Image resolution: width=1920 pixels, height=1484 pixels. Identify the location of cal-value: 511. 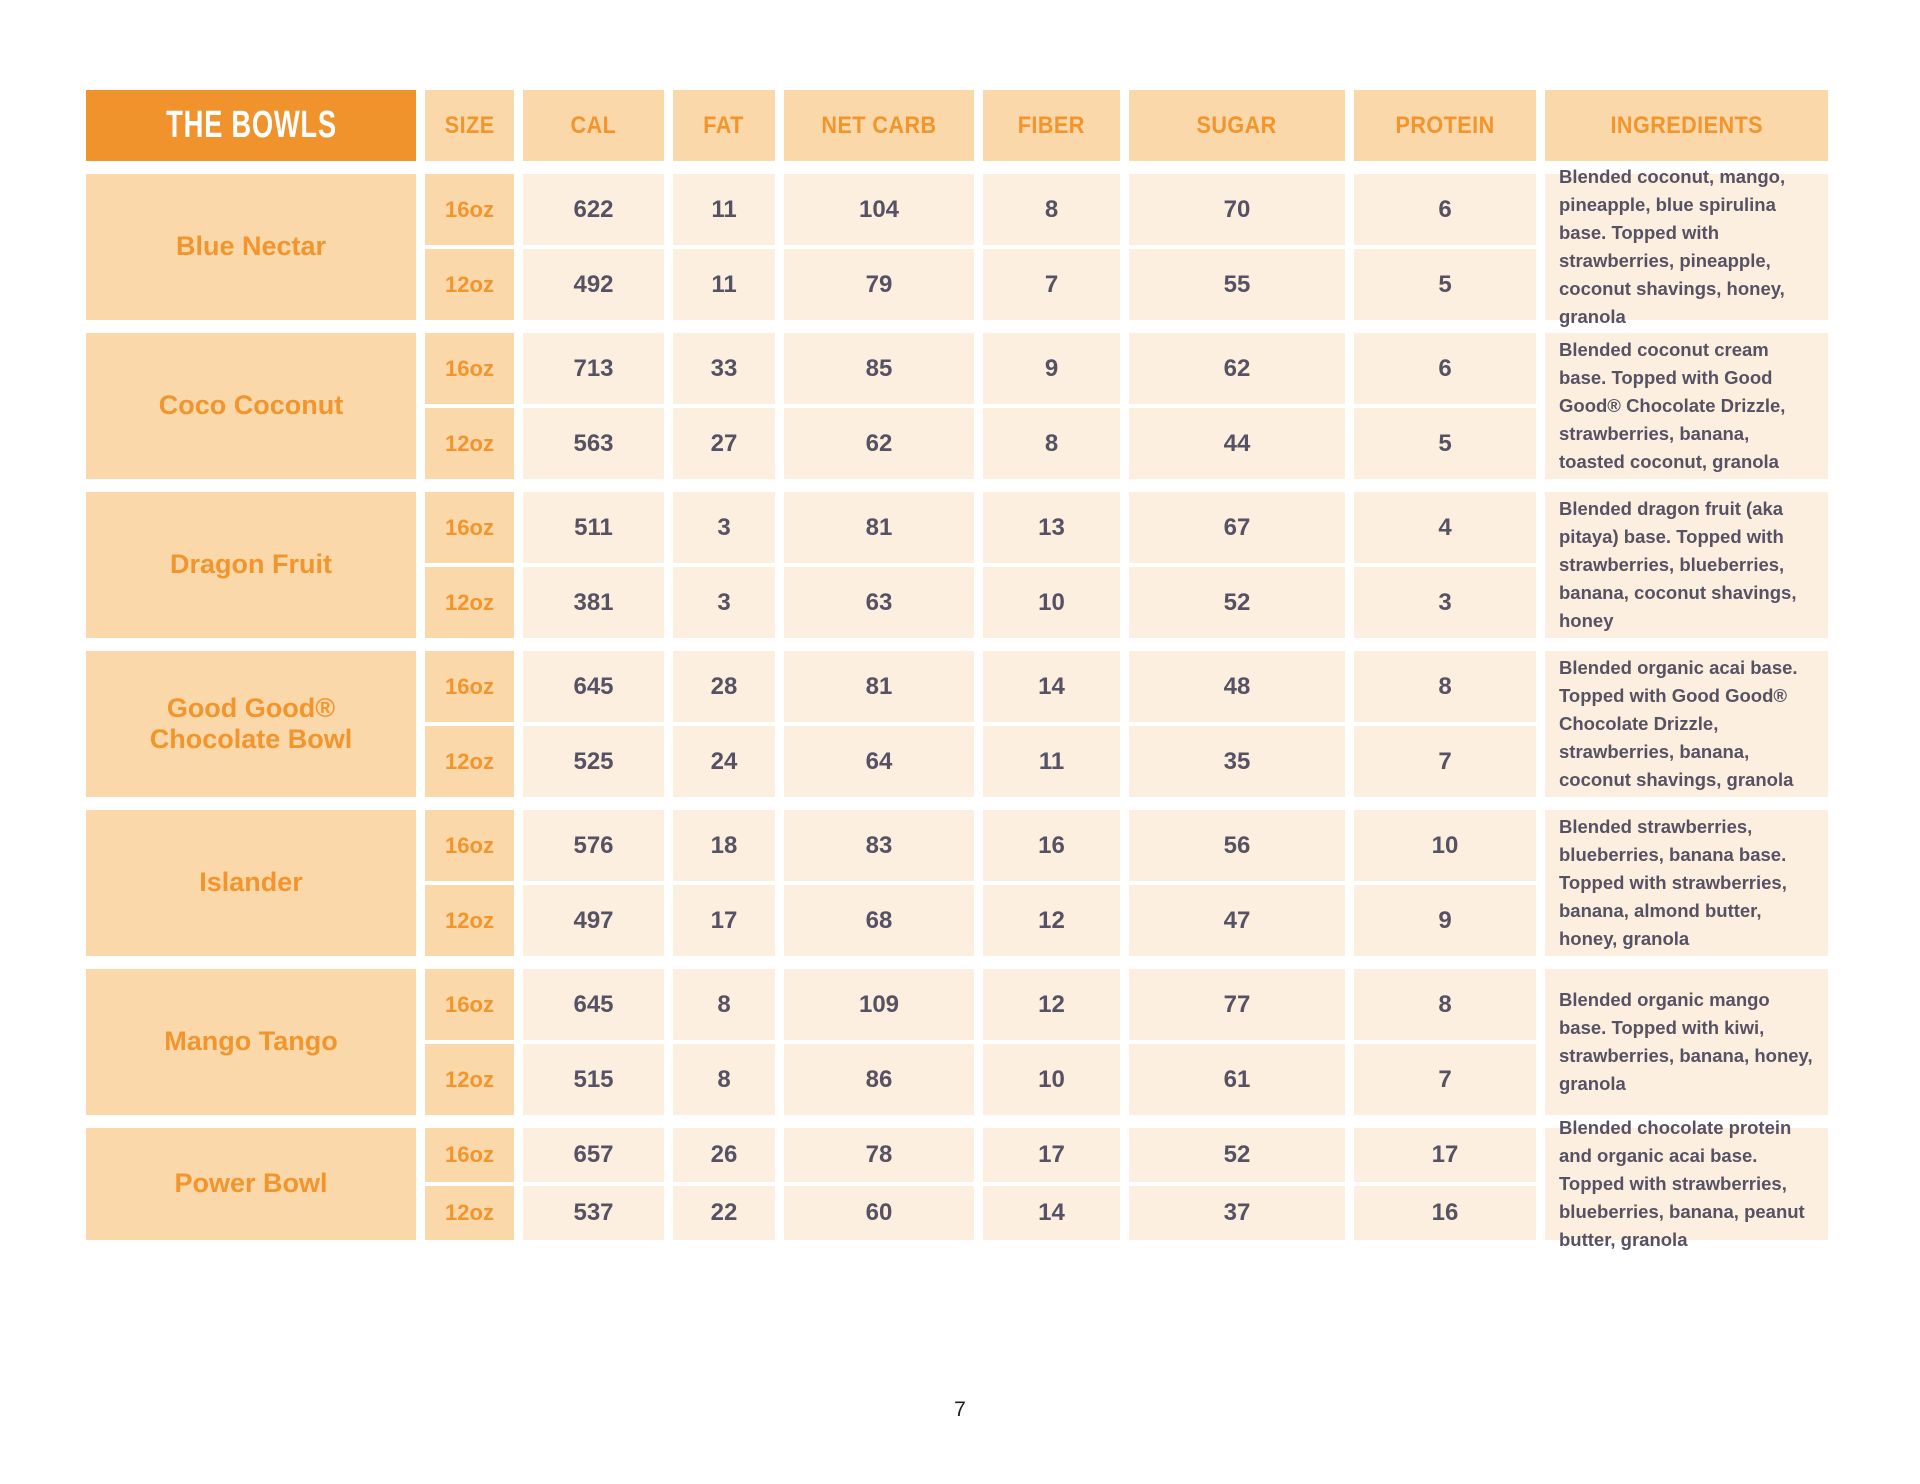
(593, 527).